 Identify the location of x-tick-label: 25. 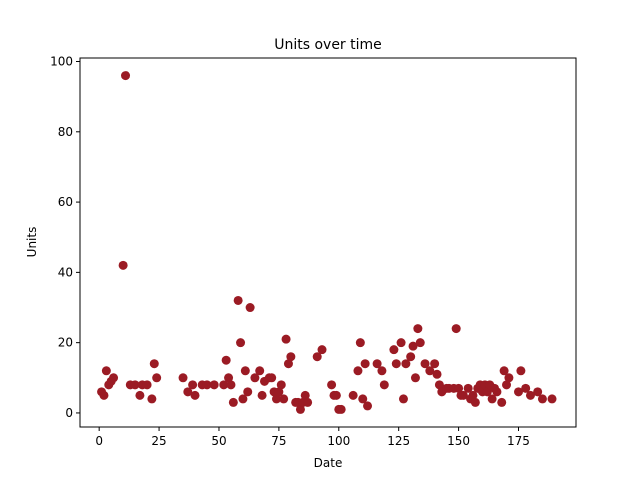
(158, 441).